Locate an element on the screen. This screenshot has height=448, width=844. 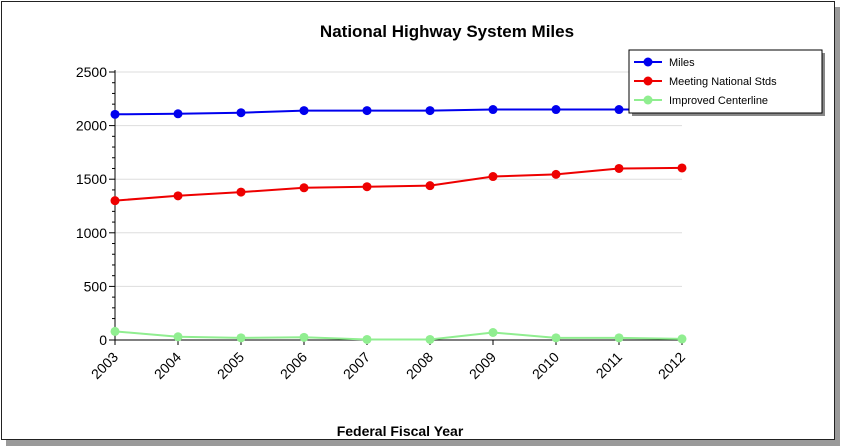
chart-title: National Highway System Miles is located at coordinates (447, 31).